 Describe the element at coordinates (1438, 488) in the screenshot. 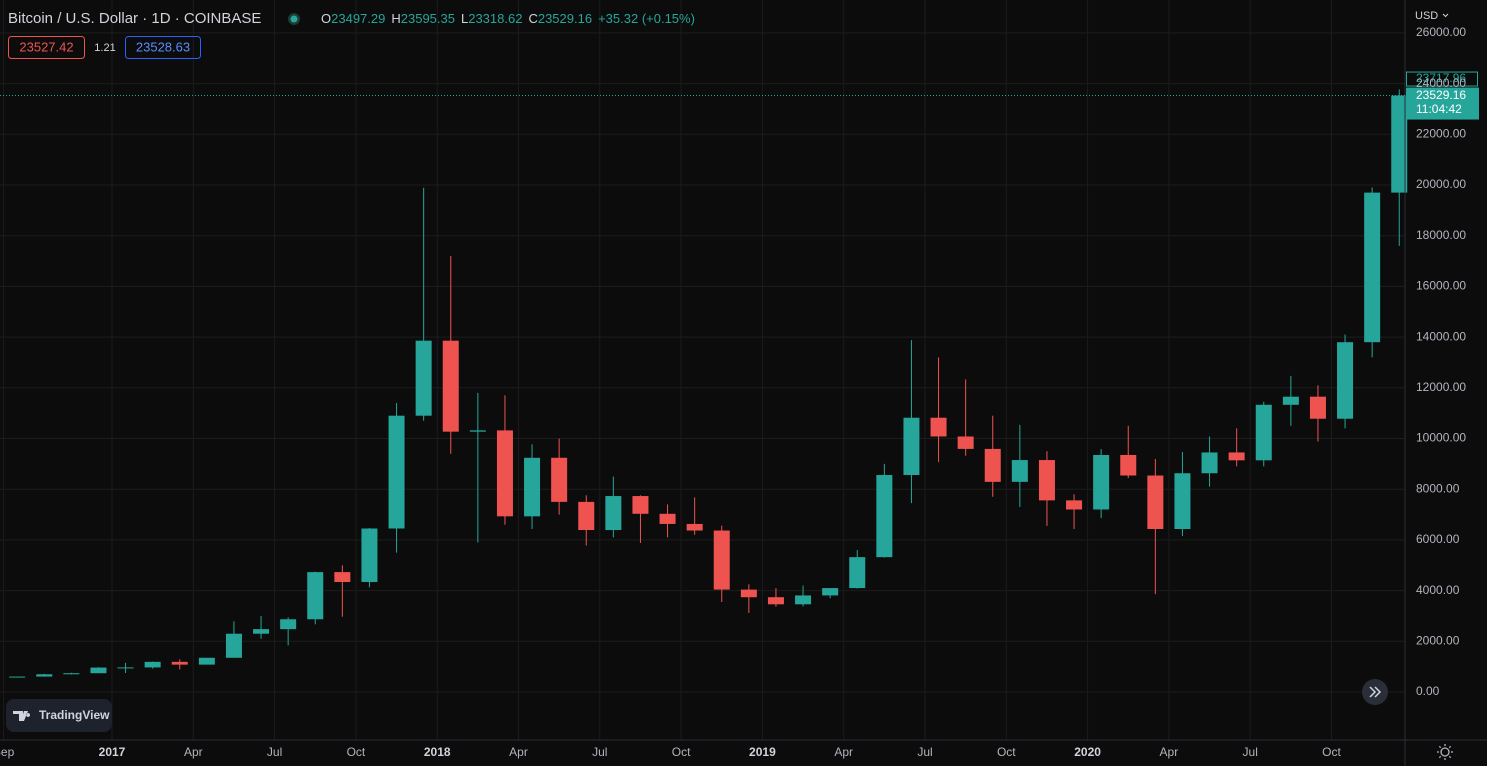

I see `y-tick-label: 8000.00` at that location.